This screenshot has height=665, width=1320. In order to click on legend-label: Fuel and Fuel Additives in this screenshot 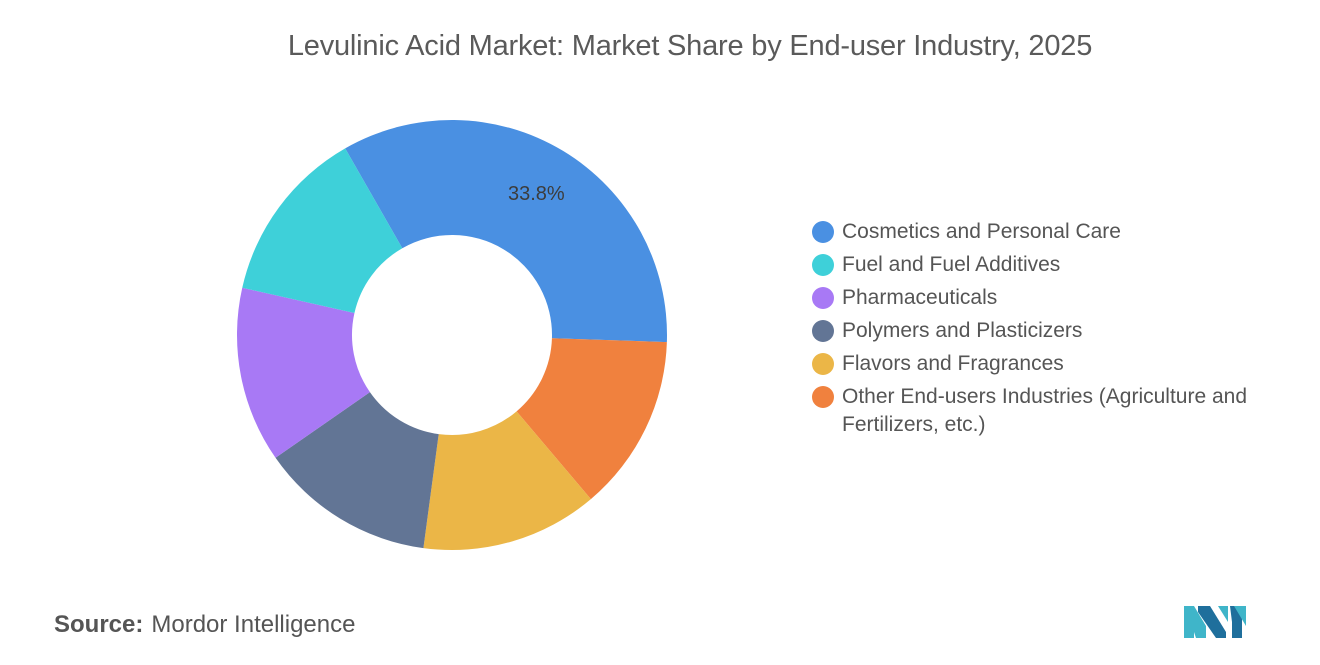, I will do `click(951, 264)`.